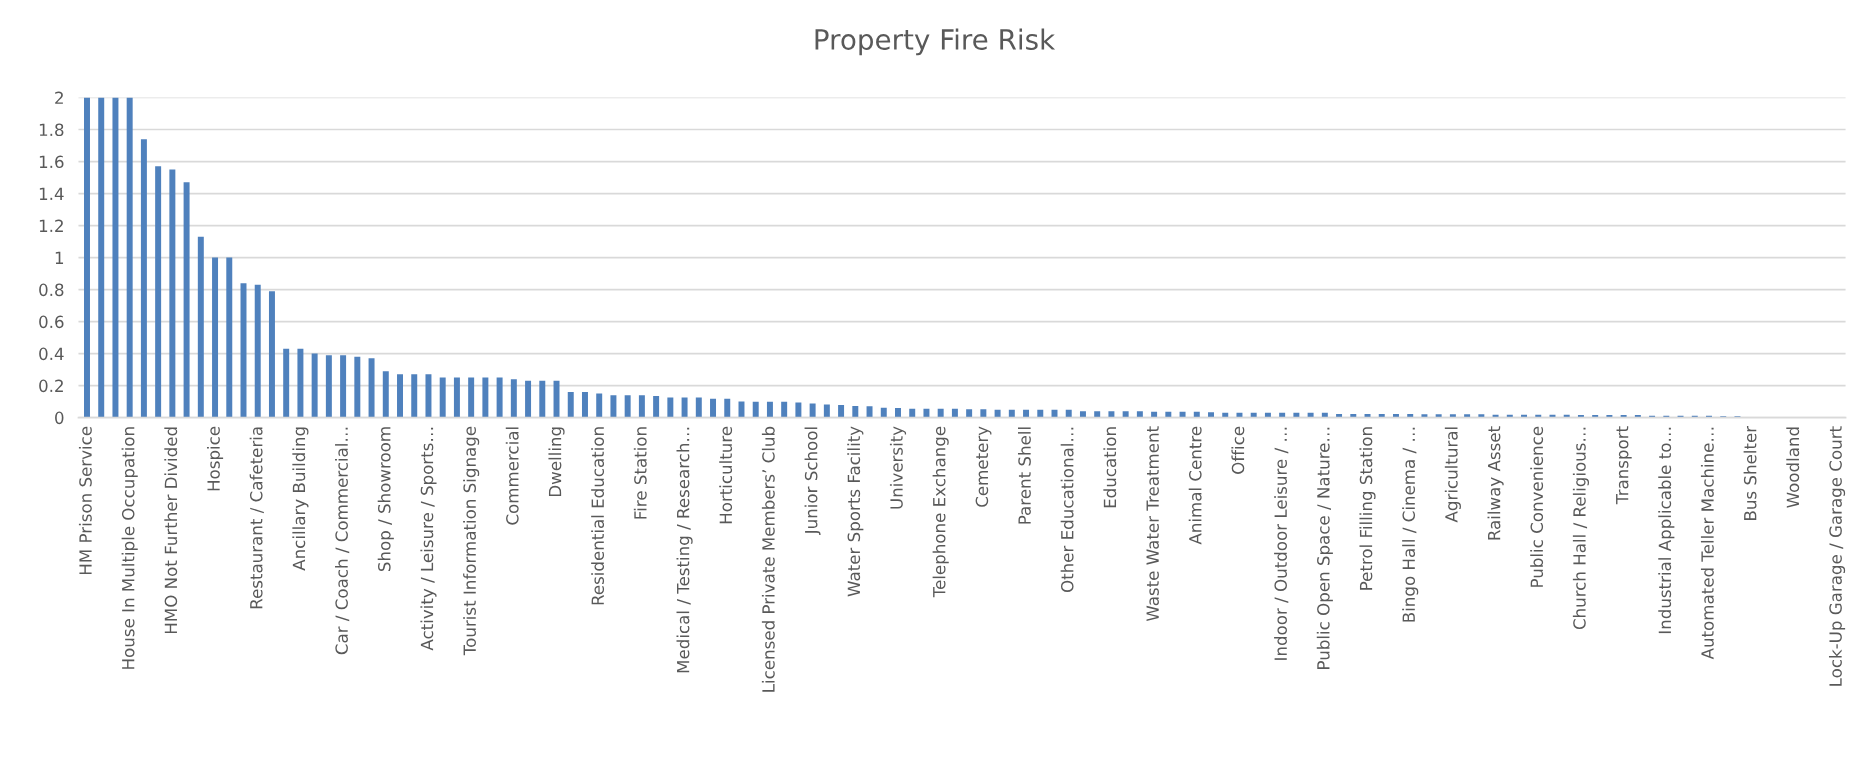 Image resolution: width=1868 pixels, height=762 pixels. I want to click on x-tick-label: Hospice, so click(215, 458).